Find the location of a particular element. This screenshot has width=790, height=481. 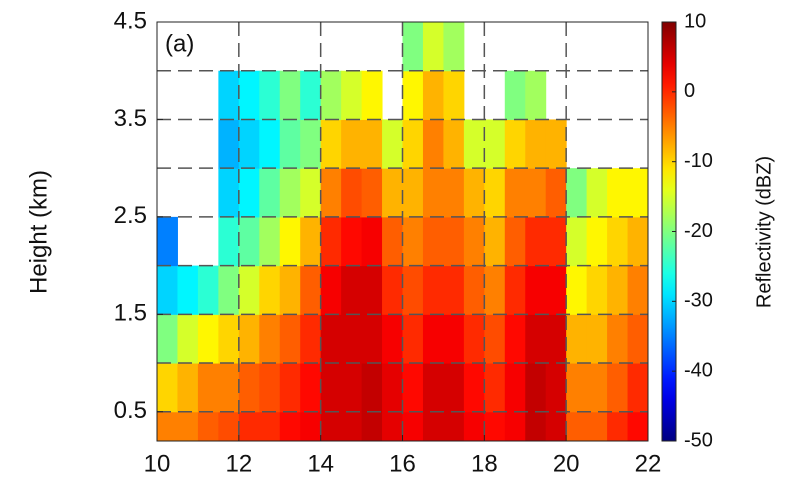

x-tick-label: 22 is located at coordinates (648, 463).